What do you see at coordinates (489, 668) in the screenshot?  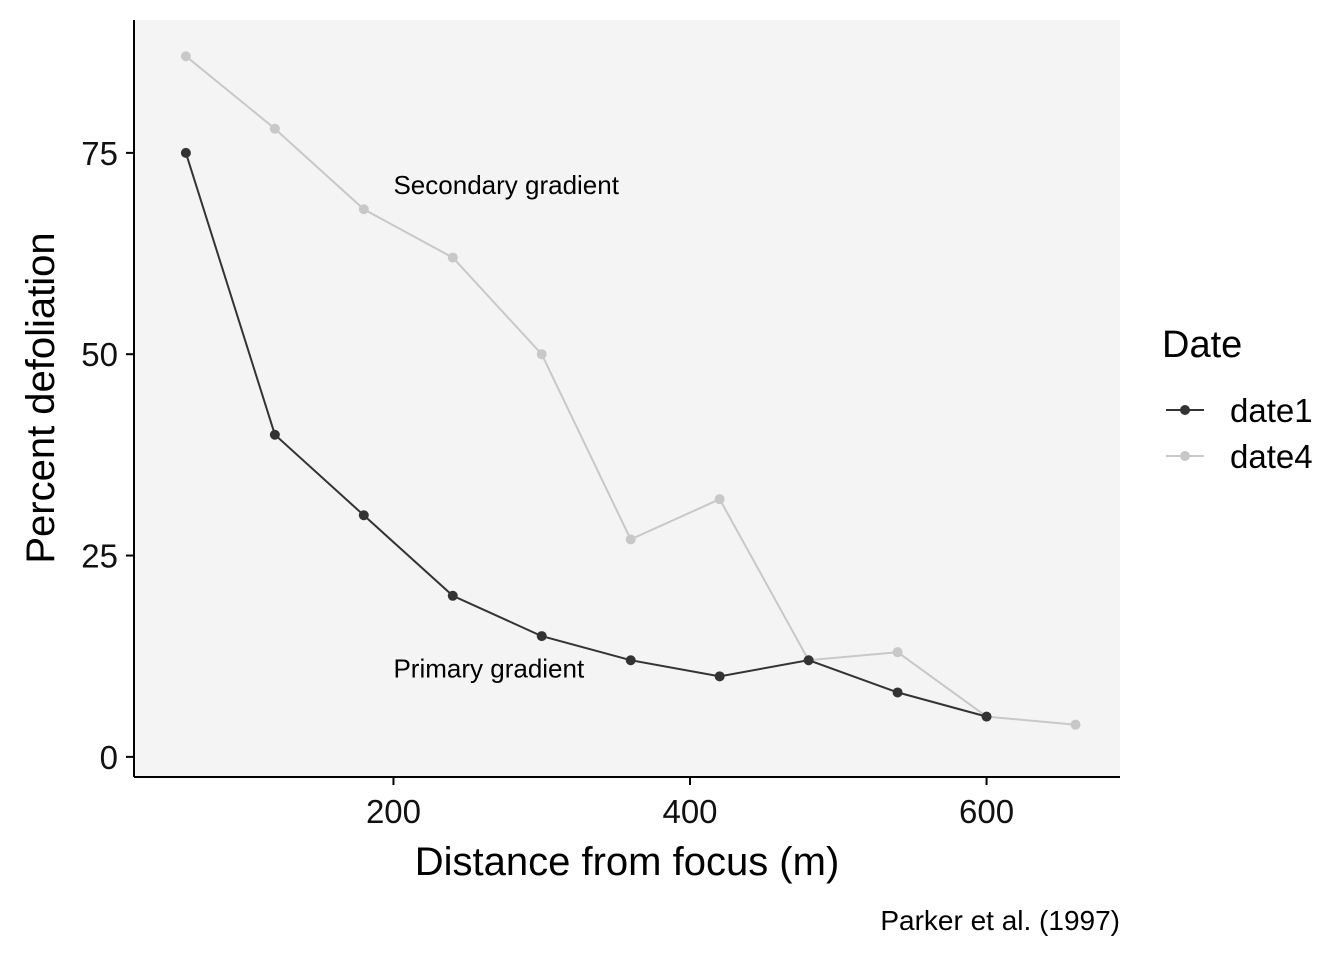 I see `annotation-label: Primary gradient` at bounding box center [489, 668].